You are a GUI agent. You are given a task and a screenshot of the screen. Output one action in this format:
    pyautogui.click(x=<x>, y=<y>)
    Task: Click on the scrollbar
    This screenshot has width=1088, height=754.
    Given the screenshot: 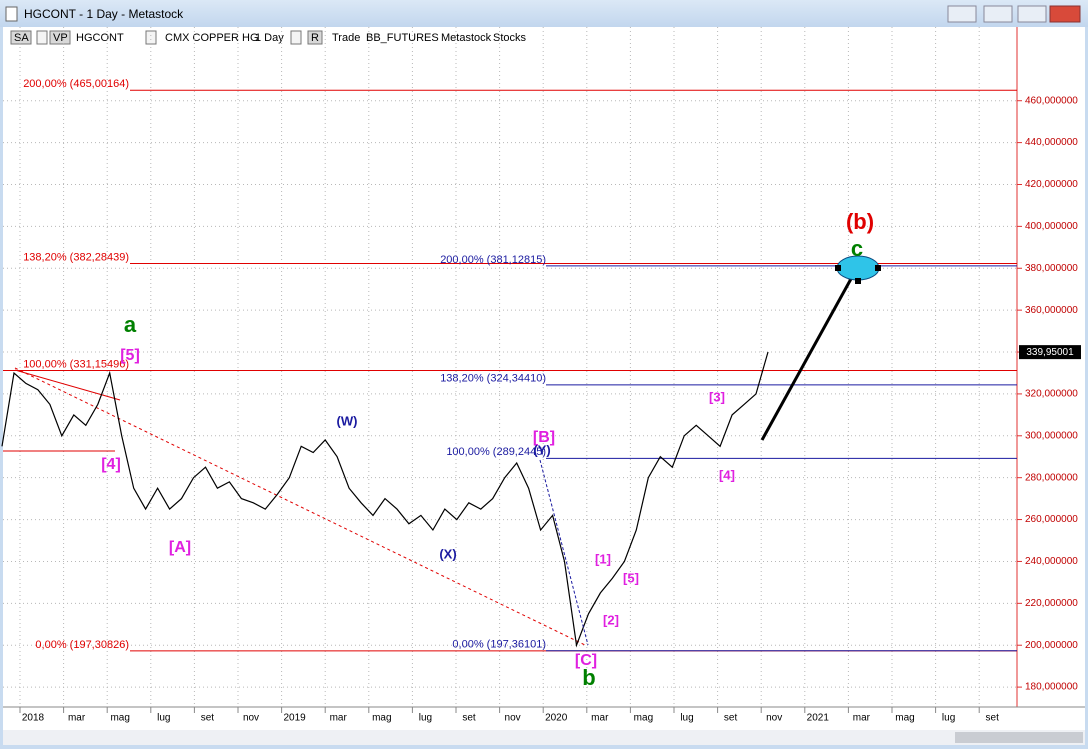 What is the action you would take?
    pyautogui.click(x=544, y=737)
    